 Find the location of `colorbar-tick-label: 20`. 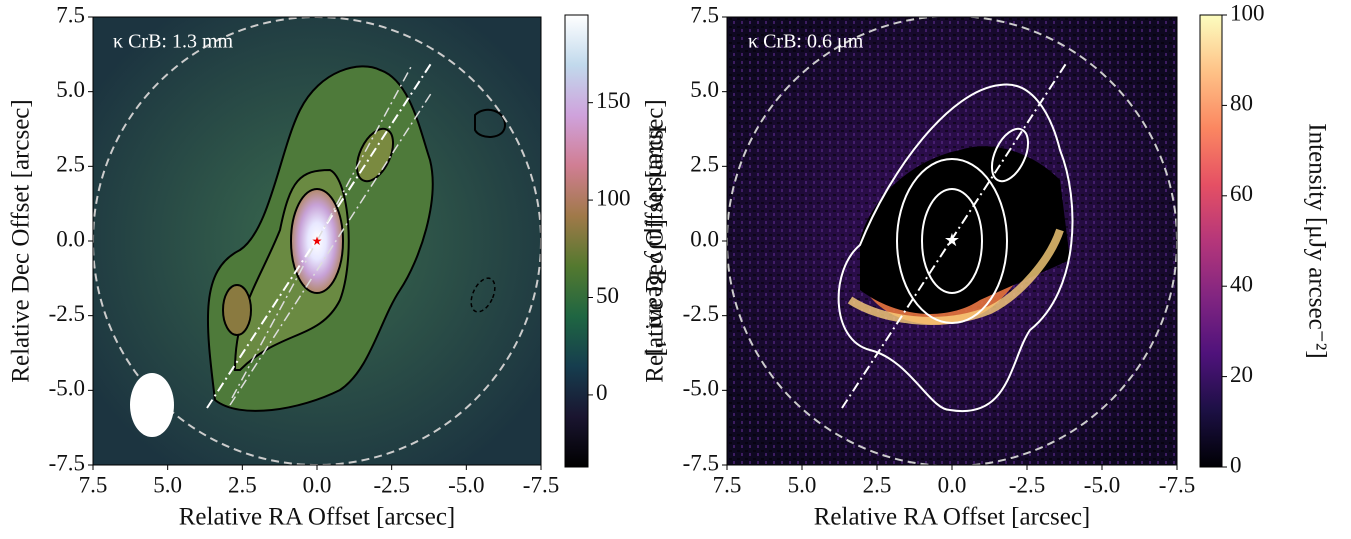

colorbar-tick-label: 20 is located at coordinates (1241, 374).